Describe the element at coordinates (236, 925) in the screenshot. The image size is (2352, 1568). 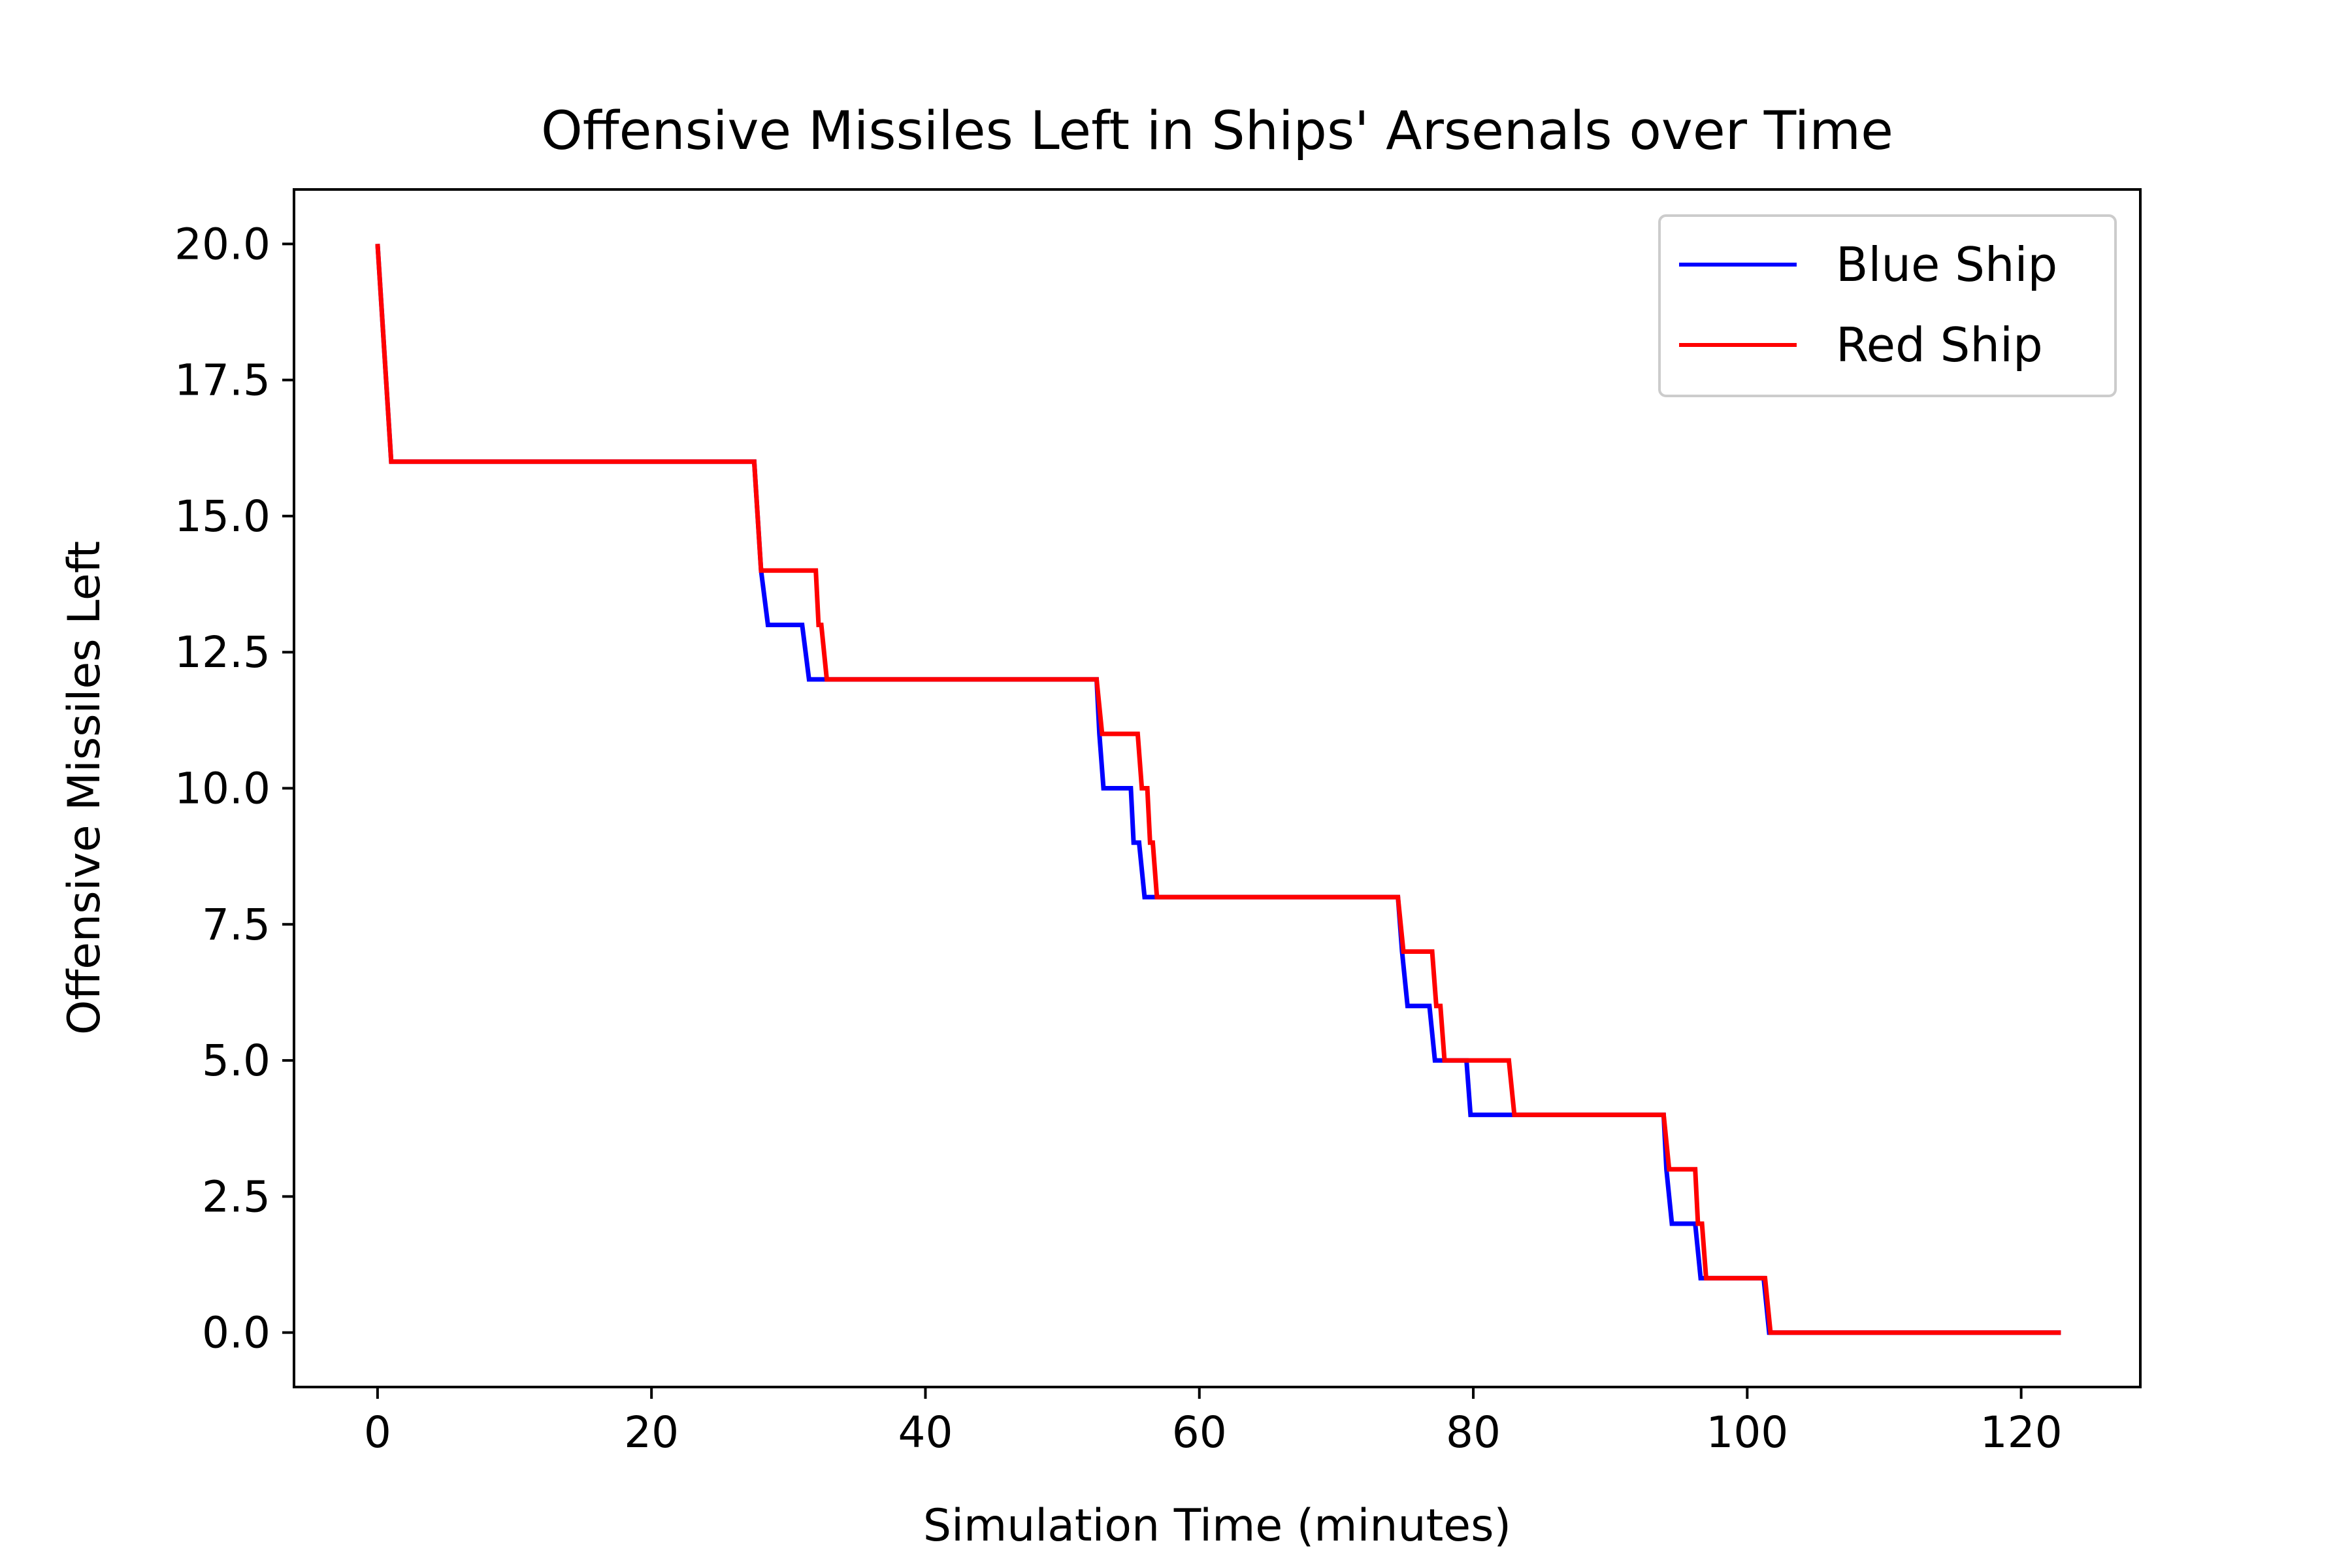
I see `y-tick-label: 7.5` at that location.